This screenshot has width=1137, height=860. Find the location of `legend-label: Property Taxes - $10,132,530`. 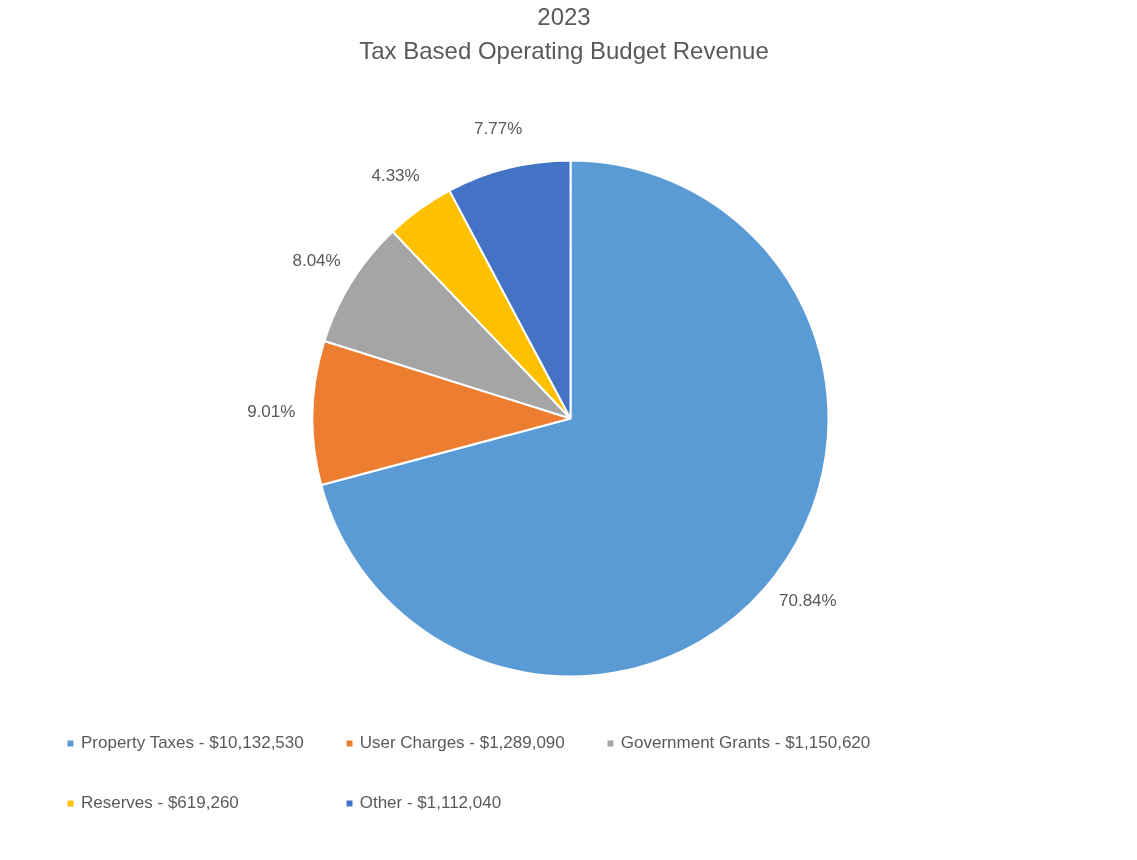

legend-label: Property Taxes - $10,132,530 is located at coordinates (192, 743).